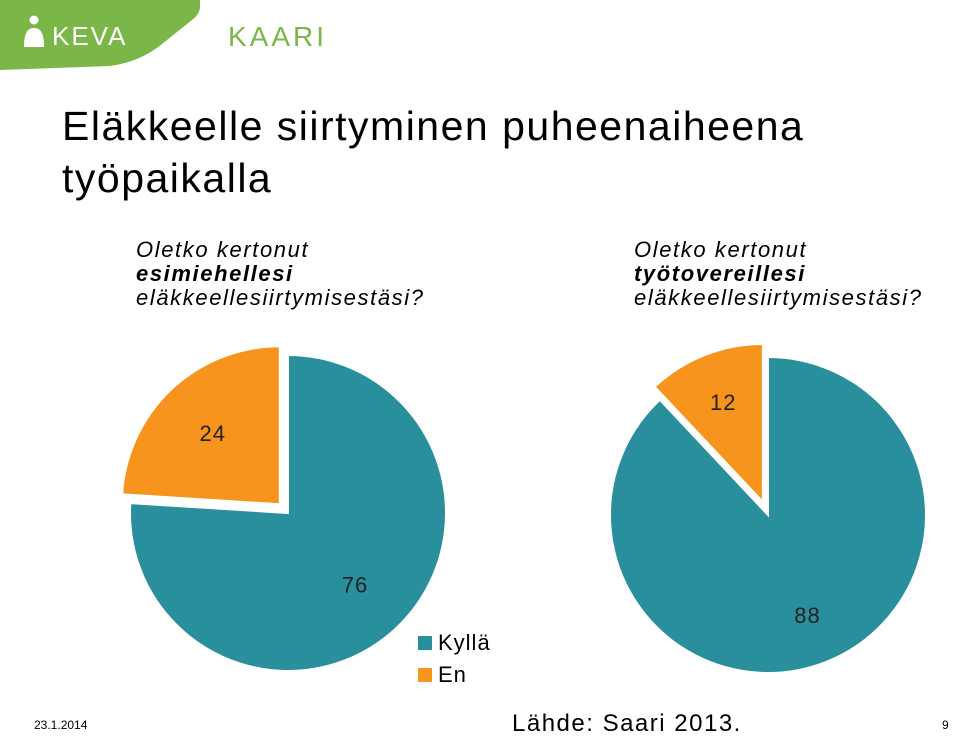 The width and height of the screenshot is (960, 740). Describe the element at coordinates (807, 615) in the screenshot. I see `pie-label-tyotoverit-kylla: 88` at that location.